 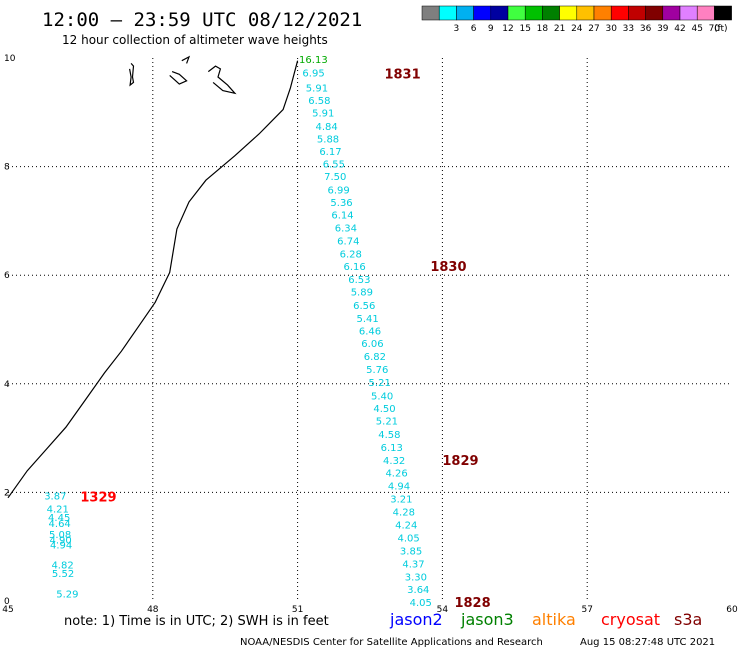 I want to click on wave-height-label: 4.24, so click(x=406, y=525).